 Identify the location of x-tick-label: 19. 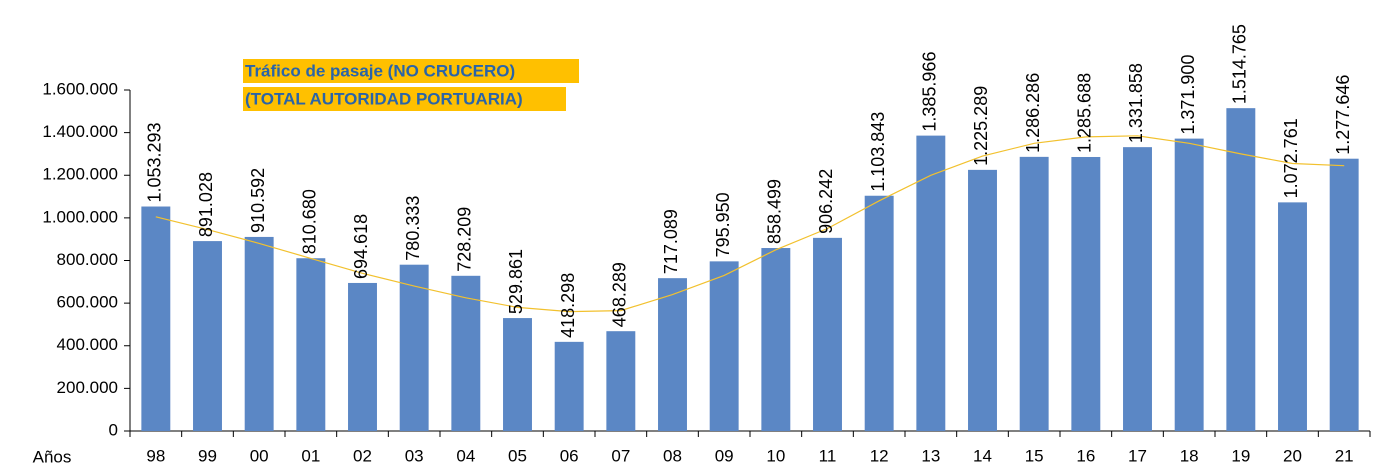
(1240, 455).